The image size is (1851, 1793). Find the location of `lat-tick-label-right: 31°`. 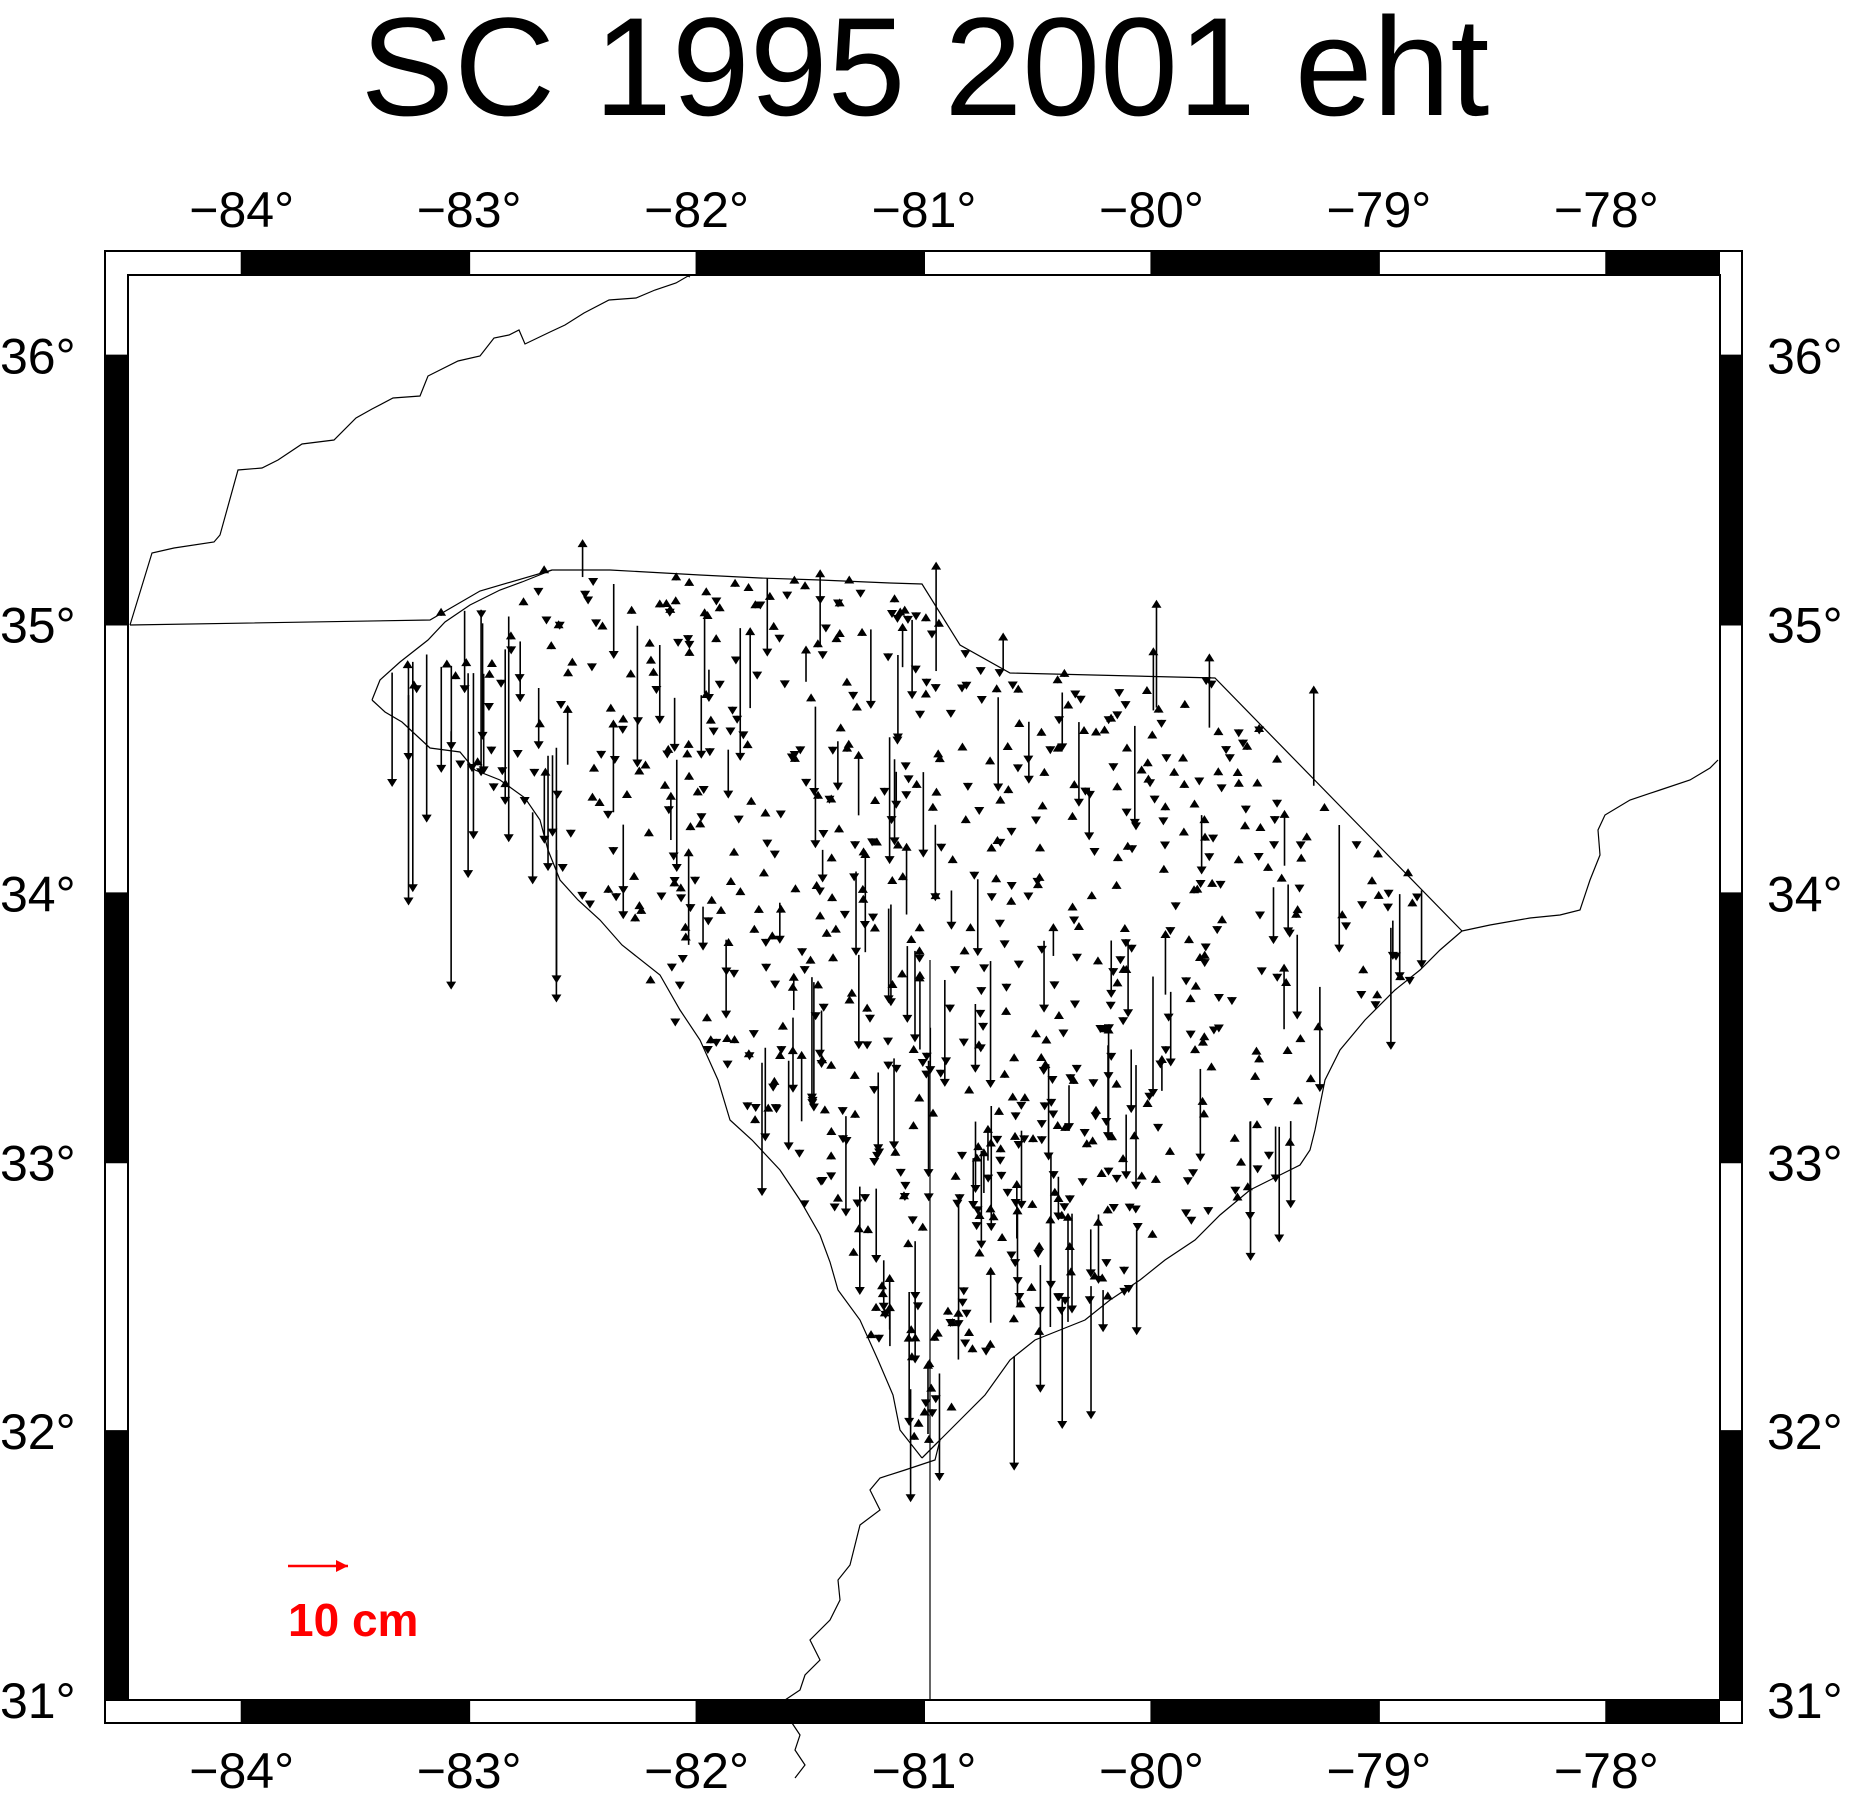

lat-tick-label-right: 31° is located at coordinates (1805, 1701).